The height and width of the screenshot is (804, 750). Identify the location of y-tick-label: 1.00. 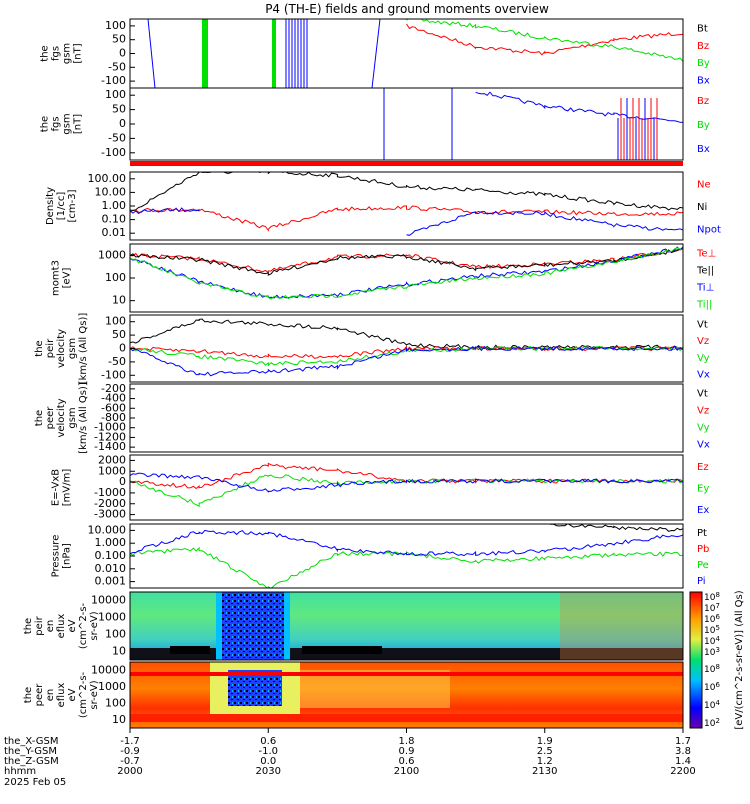
(114, 205).